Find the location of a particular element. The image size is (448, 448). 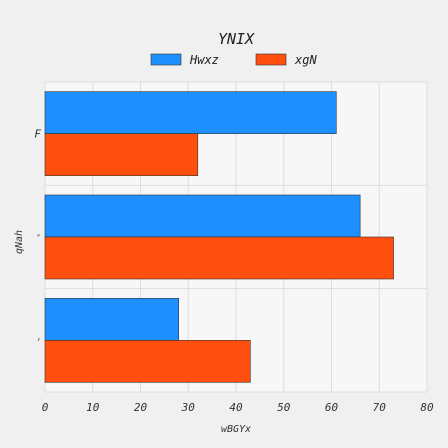

category-label: ᴷ is located at coordinates (39, 237).